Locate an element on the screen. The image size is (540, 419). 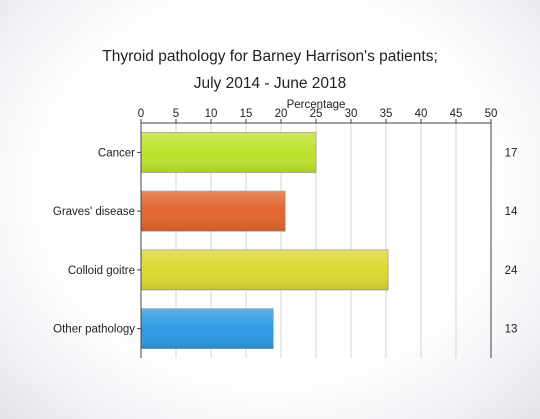
x-tick-label: 45 is located at coordinates (456, 114).